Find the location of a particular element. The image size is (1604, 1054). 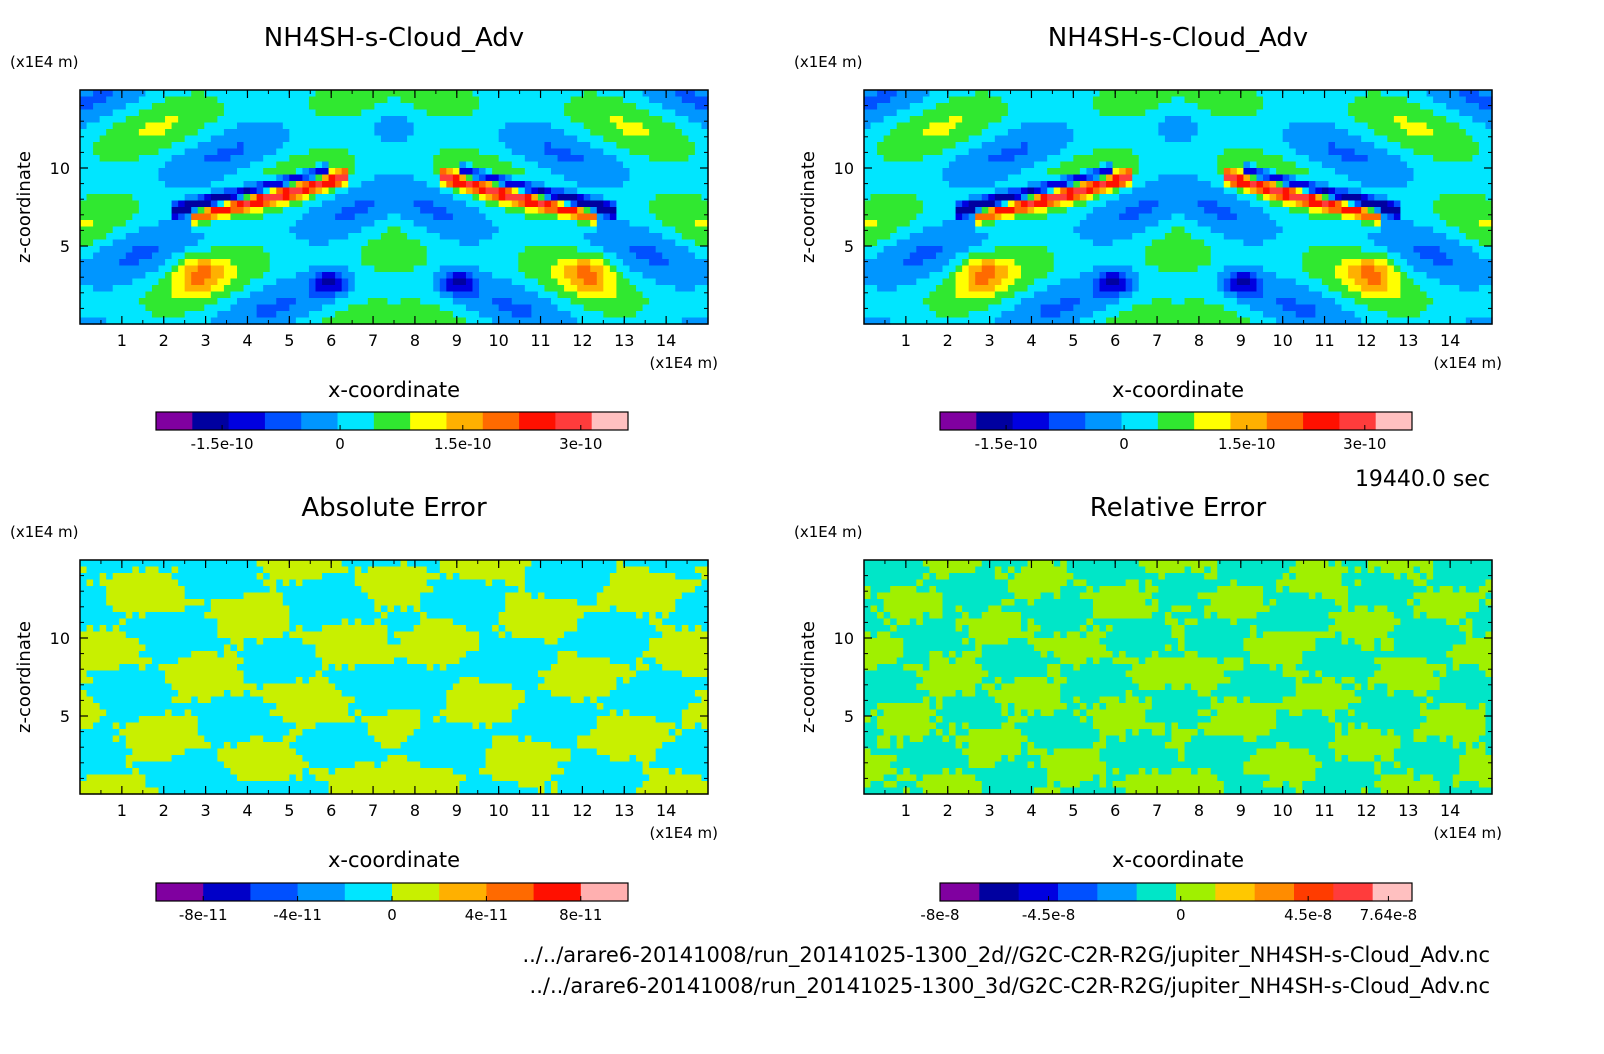

heatmap-cells is located at coordinates (394, 207).